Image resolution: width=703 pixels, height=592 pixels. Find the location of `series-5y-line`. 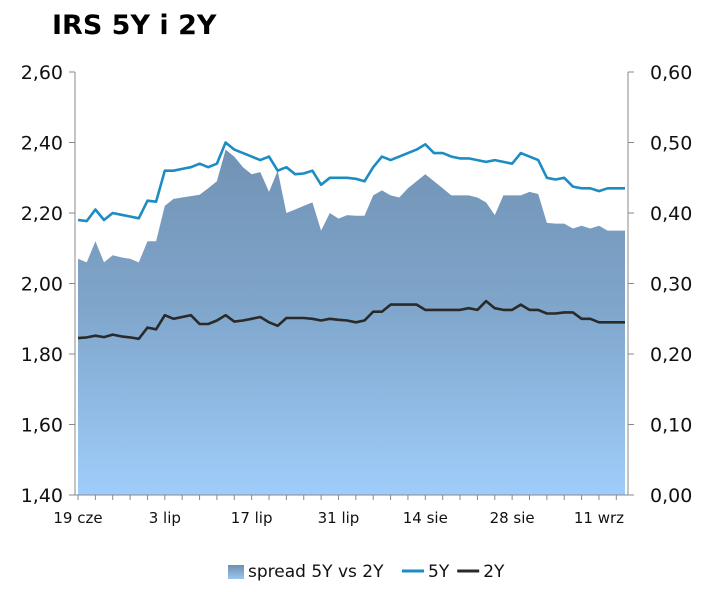

series-5y-line is located at coordinates (351, 182).